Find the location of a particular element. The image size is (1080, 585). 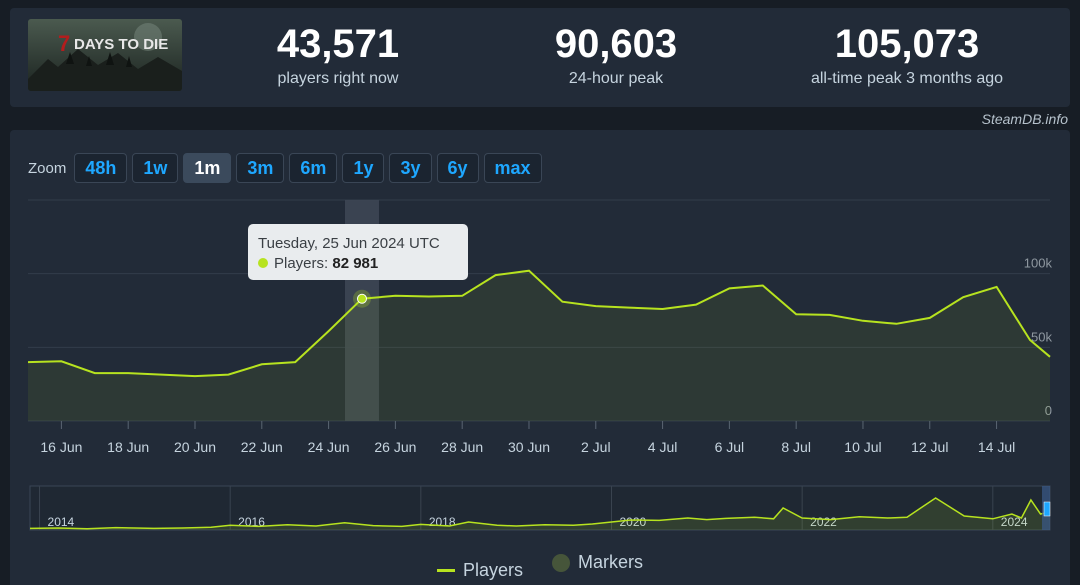

hover-point is located at coordinates (361, 298).